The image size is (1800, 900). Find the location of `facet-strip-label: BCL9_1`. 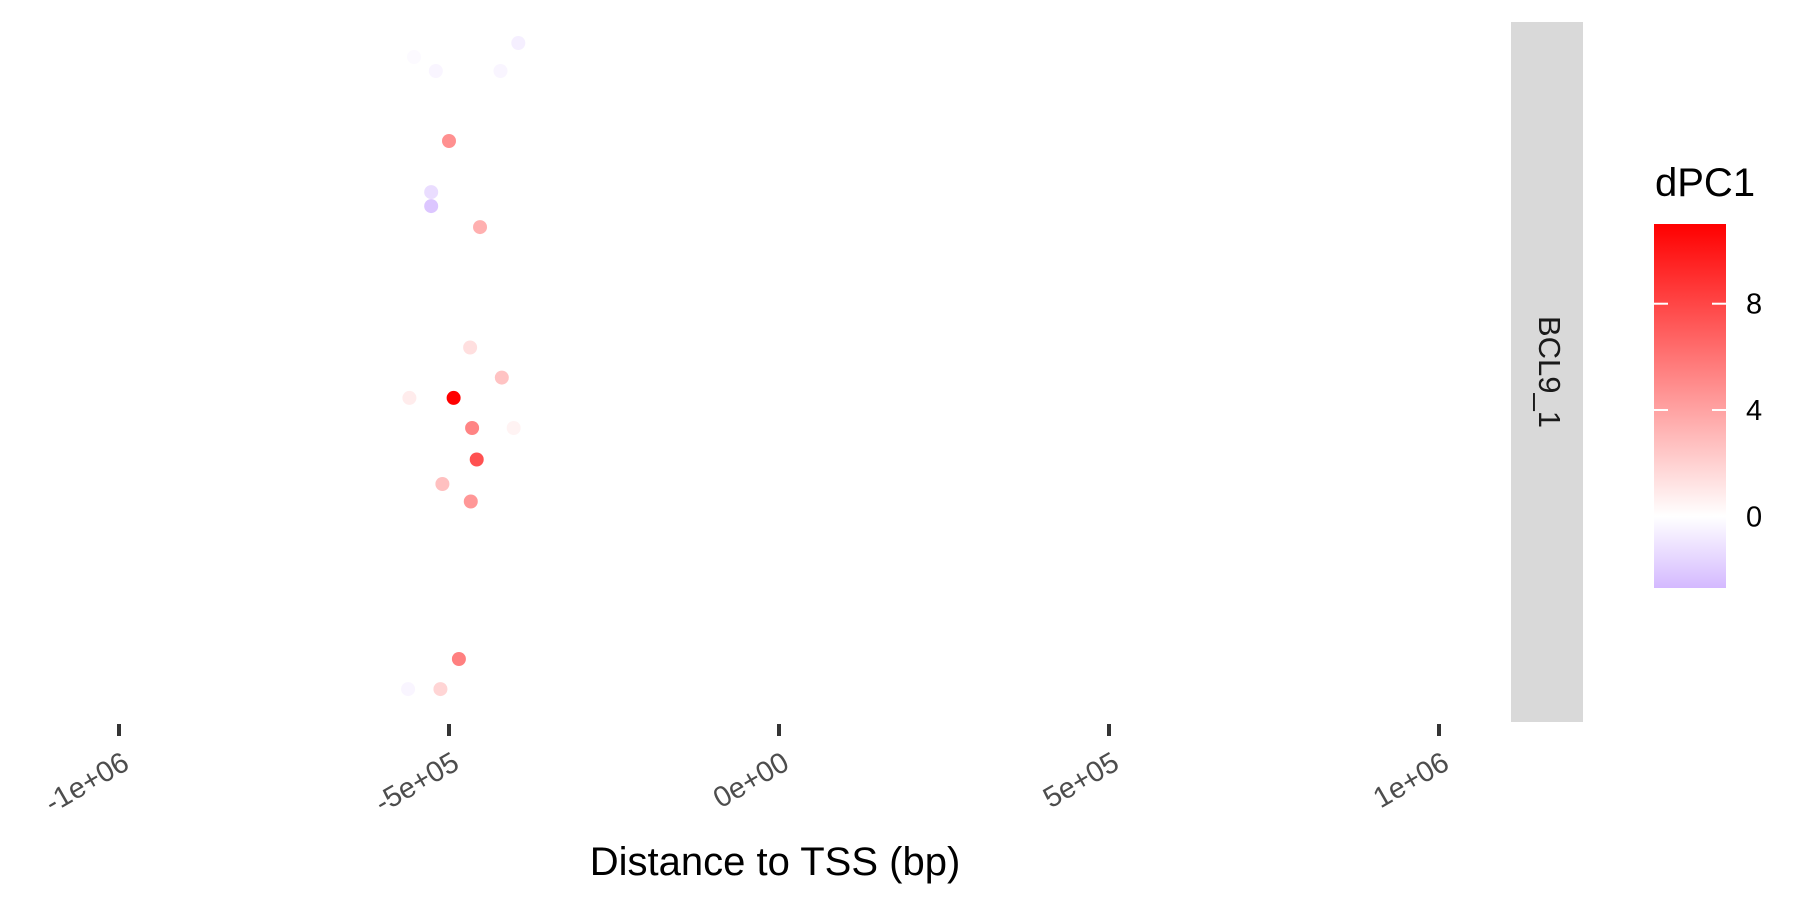

facet-strip-label: BCL9_1 is located at coordinates (1549, 372).